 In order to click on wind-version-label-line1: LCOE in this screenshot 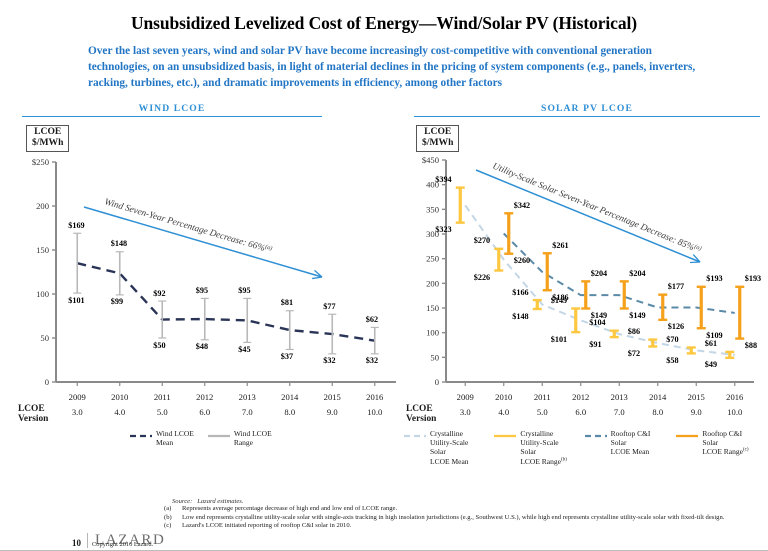, I will do `click(31, 408)`.